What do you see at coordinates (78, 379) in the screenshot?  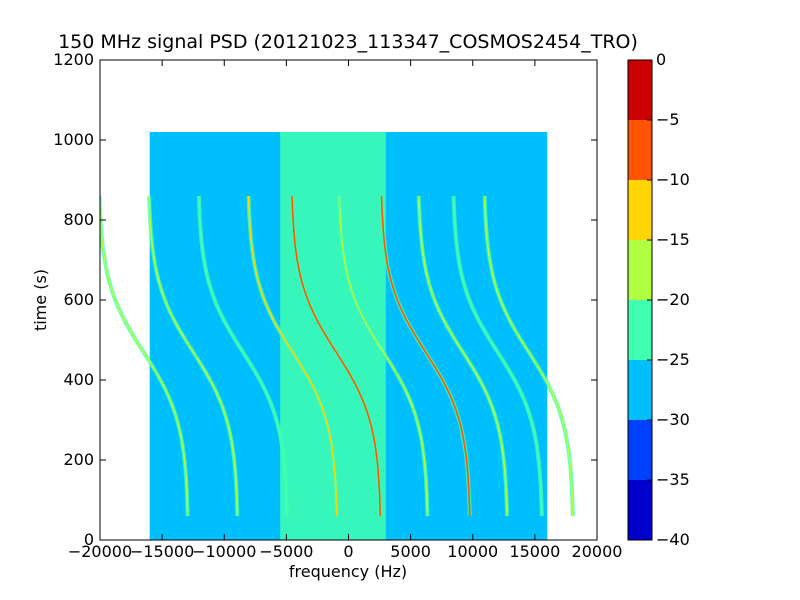 I see `y-tick-label: 400` at bounding box center [78, 379].